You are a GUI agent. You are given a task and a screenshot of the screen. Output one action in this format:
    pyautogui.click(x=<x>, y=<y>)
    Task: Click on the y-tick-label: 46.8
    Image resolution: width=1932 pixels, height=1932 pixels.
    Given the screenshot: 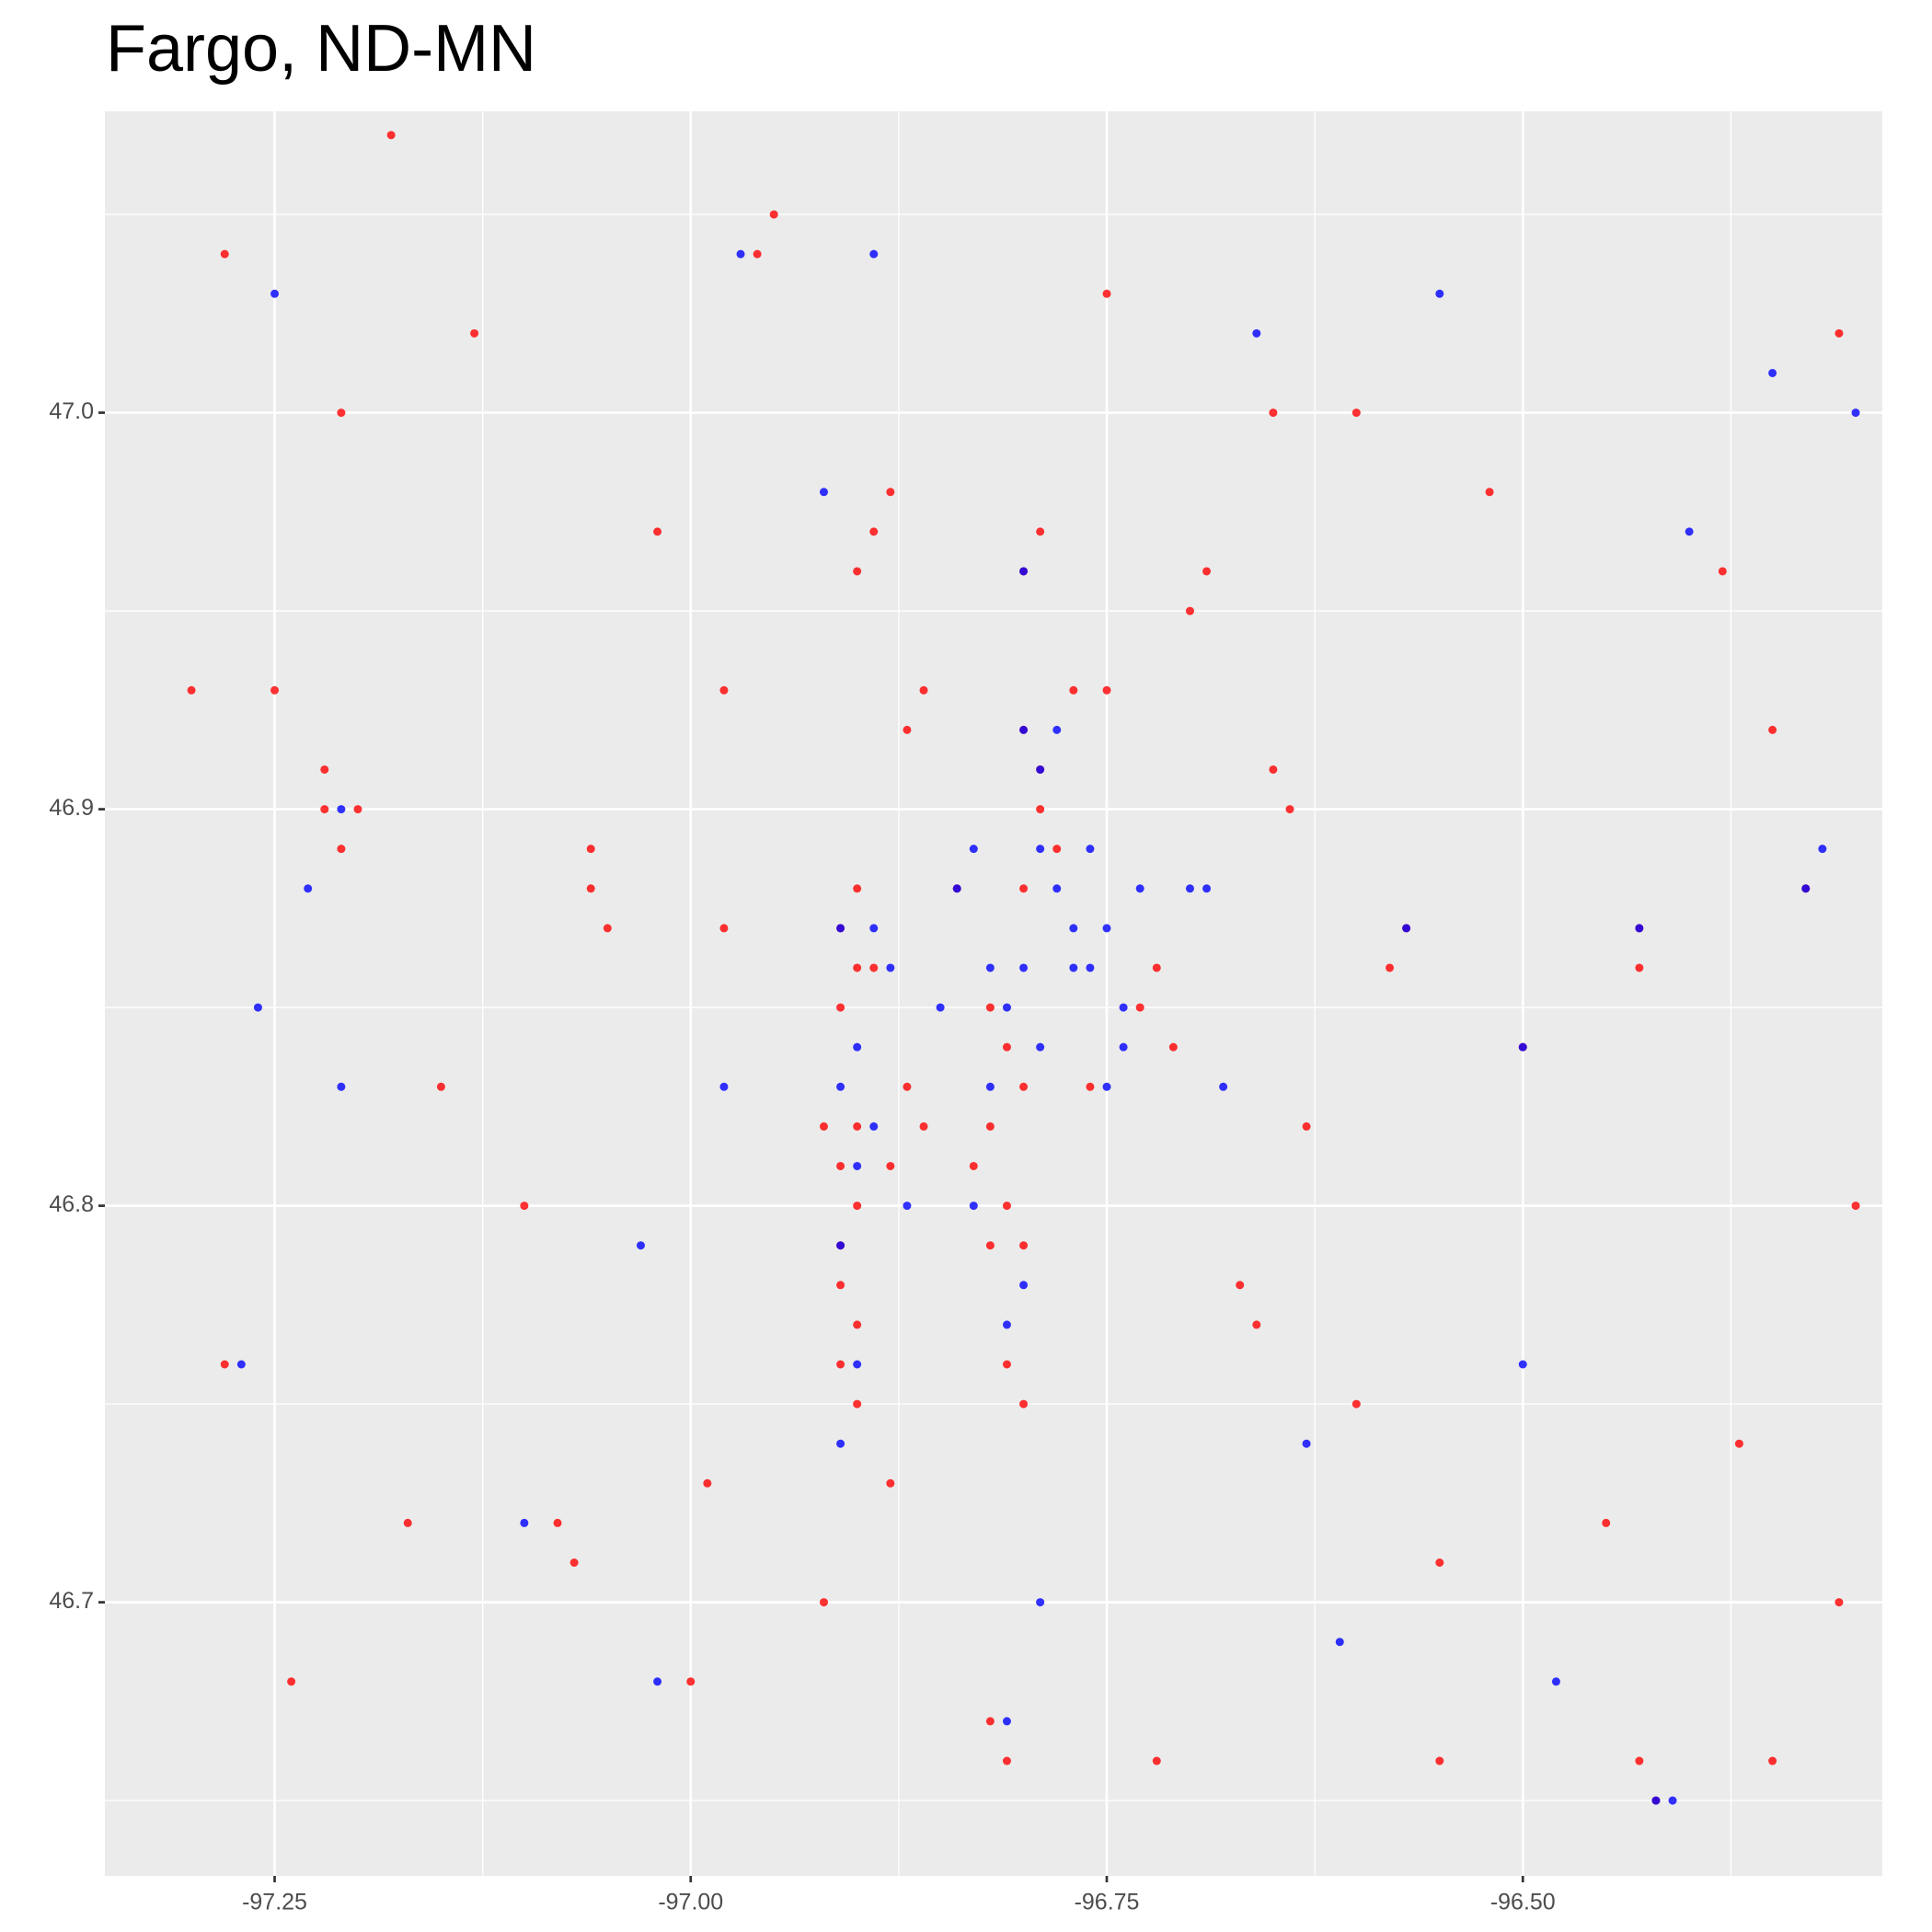 What is the action you would take?
    pyautogui.click(x=71, y=1204)
    